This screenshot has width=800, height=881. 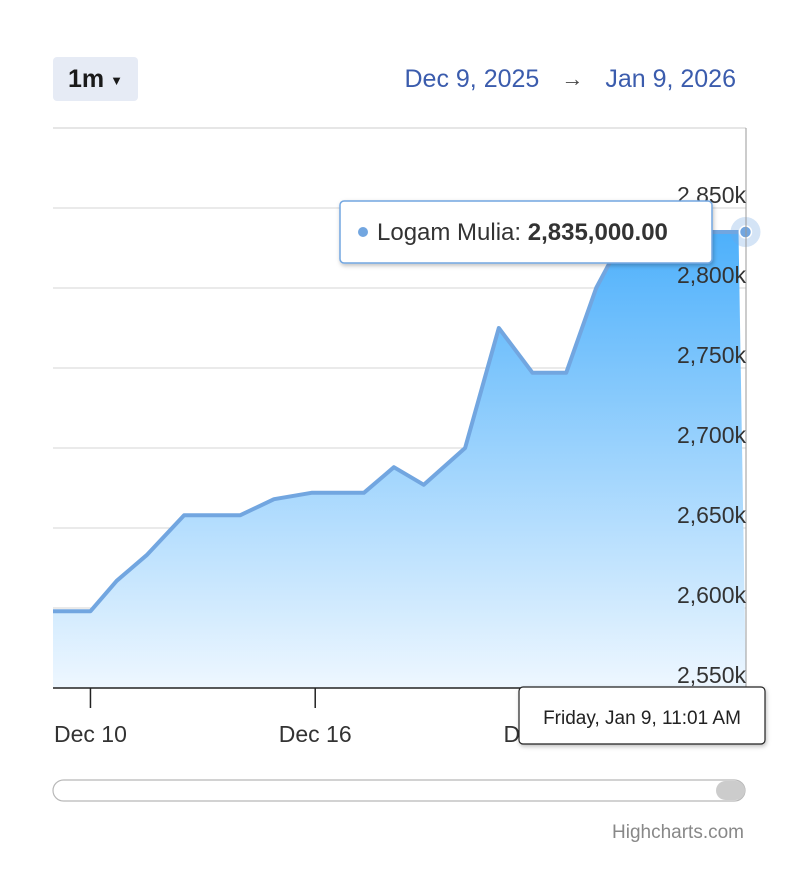 I want to click on navigator-scrollbar, so click(x=399, y=790).